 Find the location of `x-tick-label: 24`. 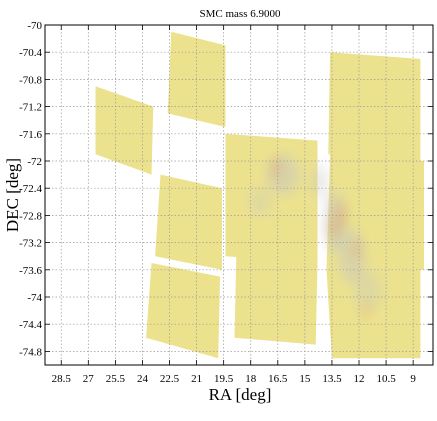

x-tick-label: 24 is located at coordinates (143, 379).